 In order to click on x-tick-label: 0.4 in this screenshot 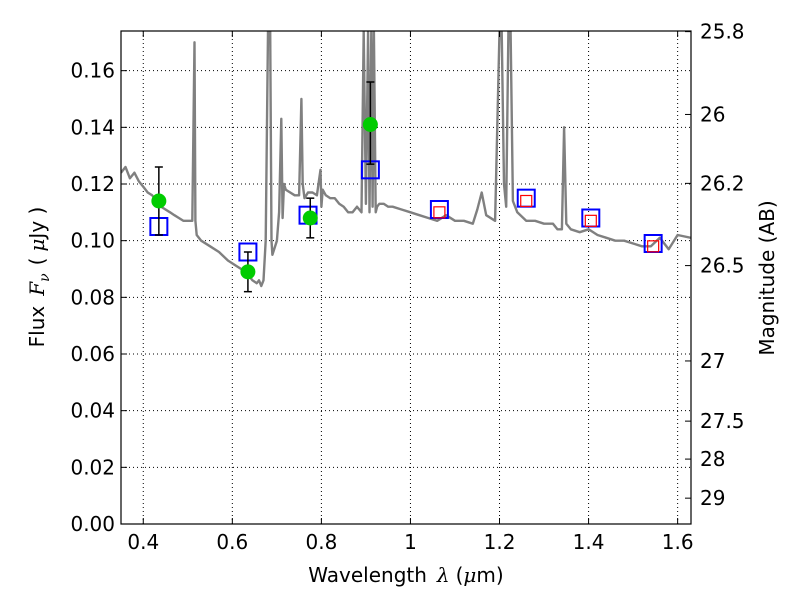, I will do `click(143, 542)`.